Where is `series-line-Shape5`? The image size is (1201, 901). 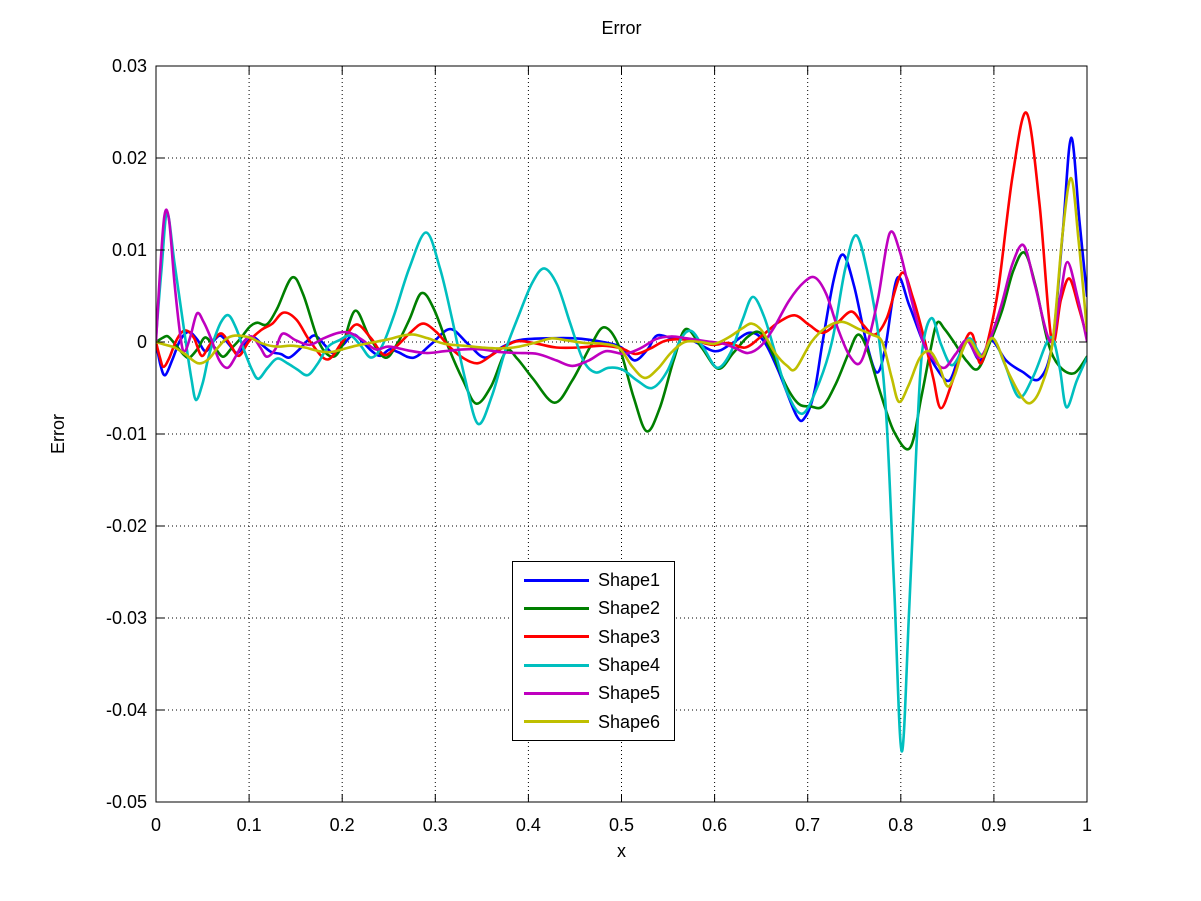
series-line-Shape5 is located at coordinates (621, 289).